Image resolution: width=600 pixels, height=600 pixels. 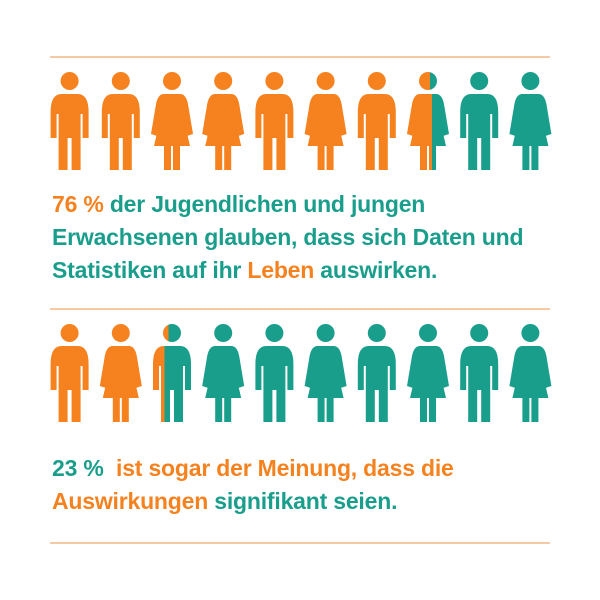 I want to click on statement-segment: ist sogar der Meinung, dass die, so click(x=284, y=468).